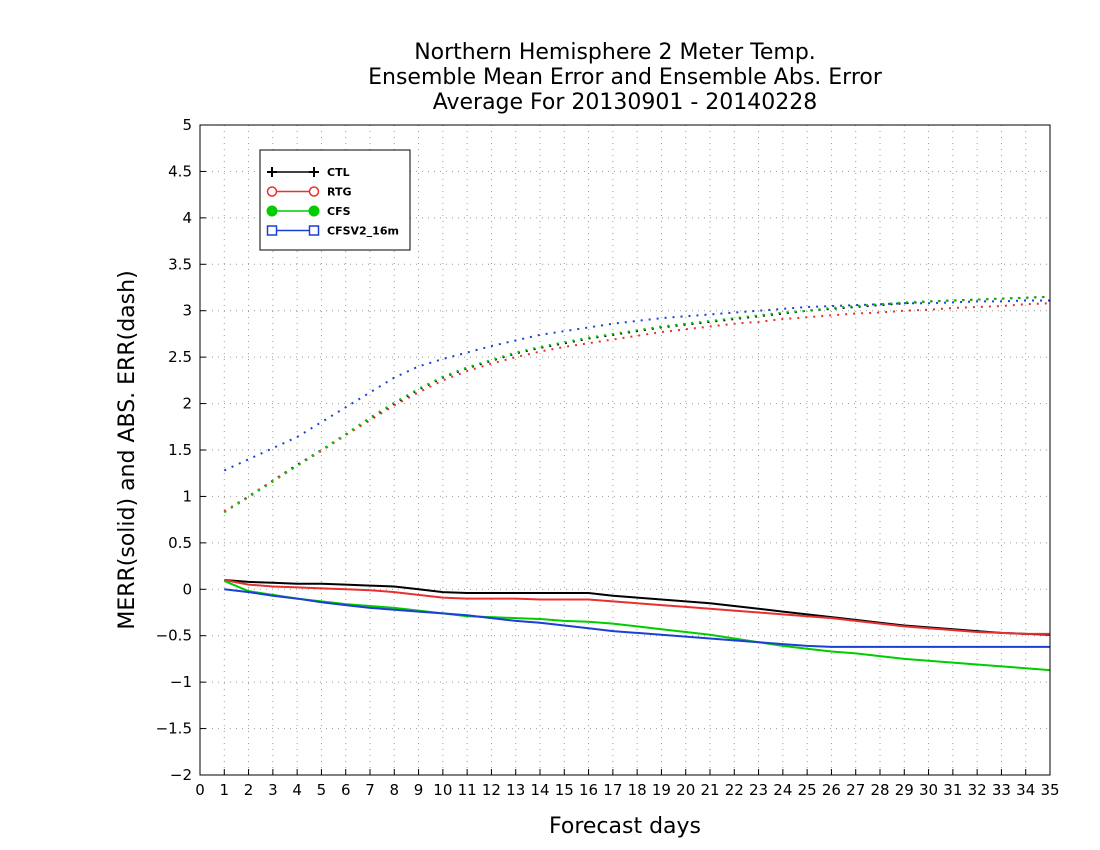  Describe the element at coordinates (180, 357) in the screenshot. I see `y-tick-label: 2.5` at that location.